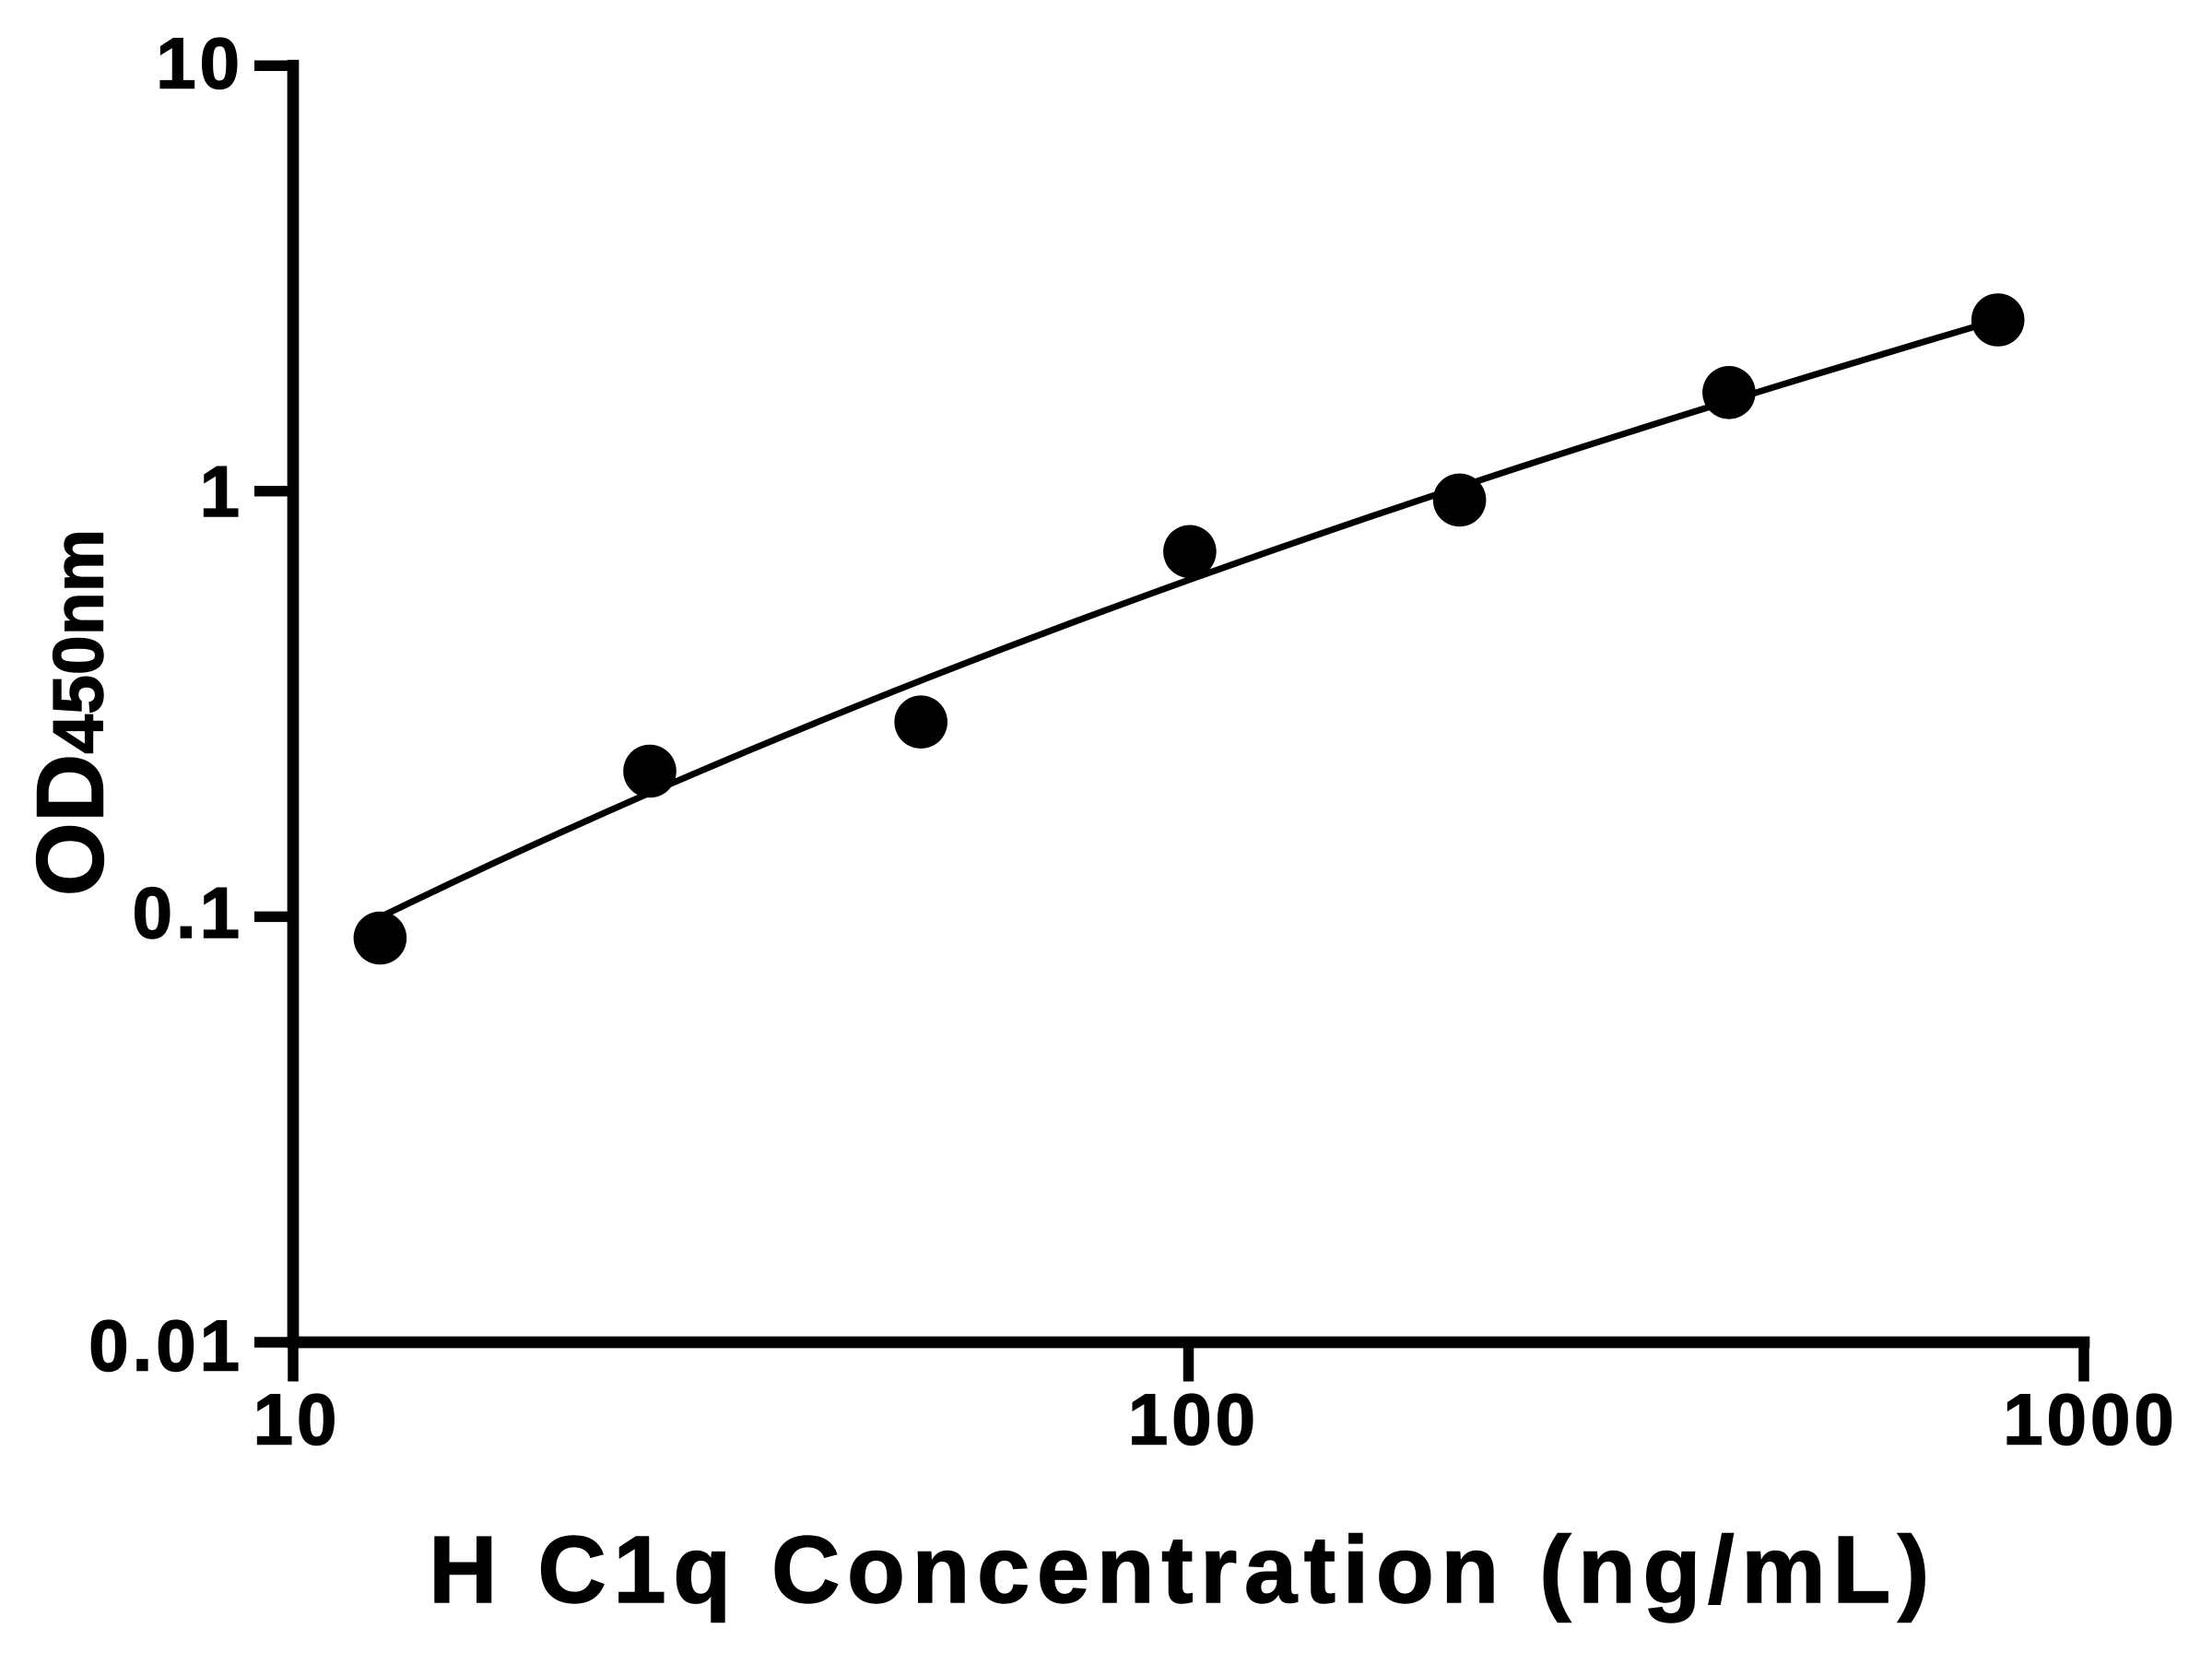  Describe the element at coordinates (221, 491) in the screenshot. I see `svg-text: 1` at that location.